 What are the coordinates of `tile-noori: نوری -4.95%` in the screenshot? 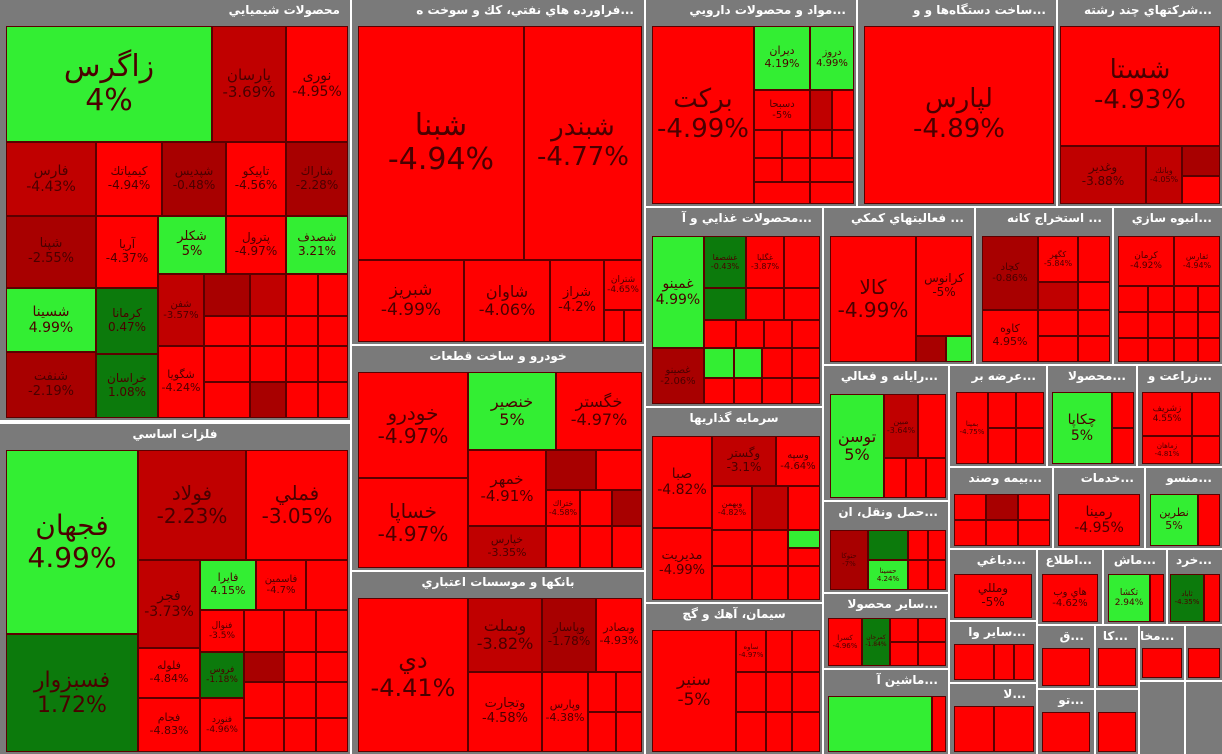 It's located at (317, 84).